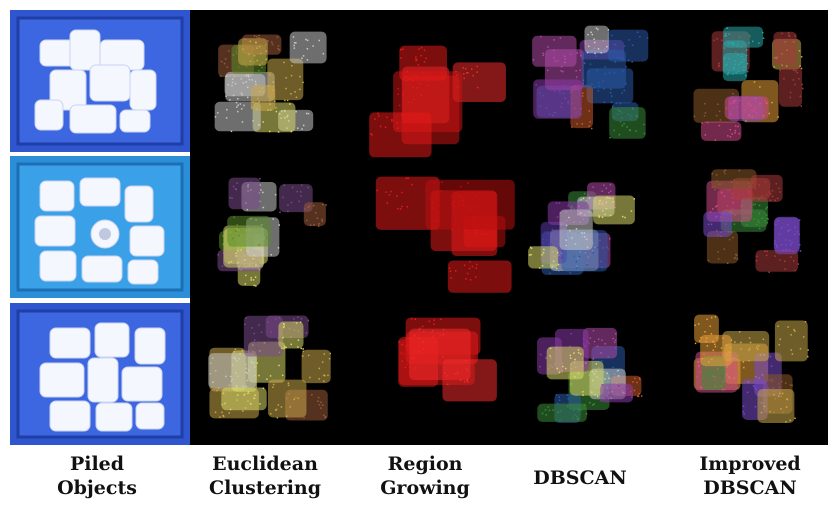  What do you see at coordinates (437, 101) in the screenshot?
I see `cloud-panel` at bounding box center [437, 101].